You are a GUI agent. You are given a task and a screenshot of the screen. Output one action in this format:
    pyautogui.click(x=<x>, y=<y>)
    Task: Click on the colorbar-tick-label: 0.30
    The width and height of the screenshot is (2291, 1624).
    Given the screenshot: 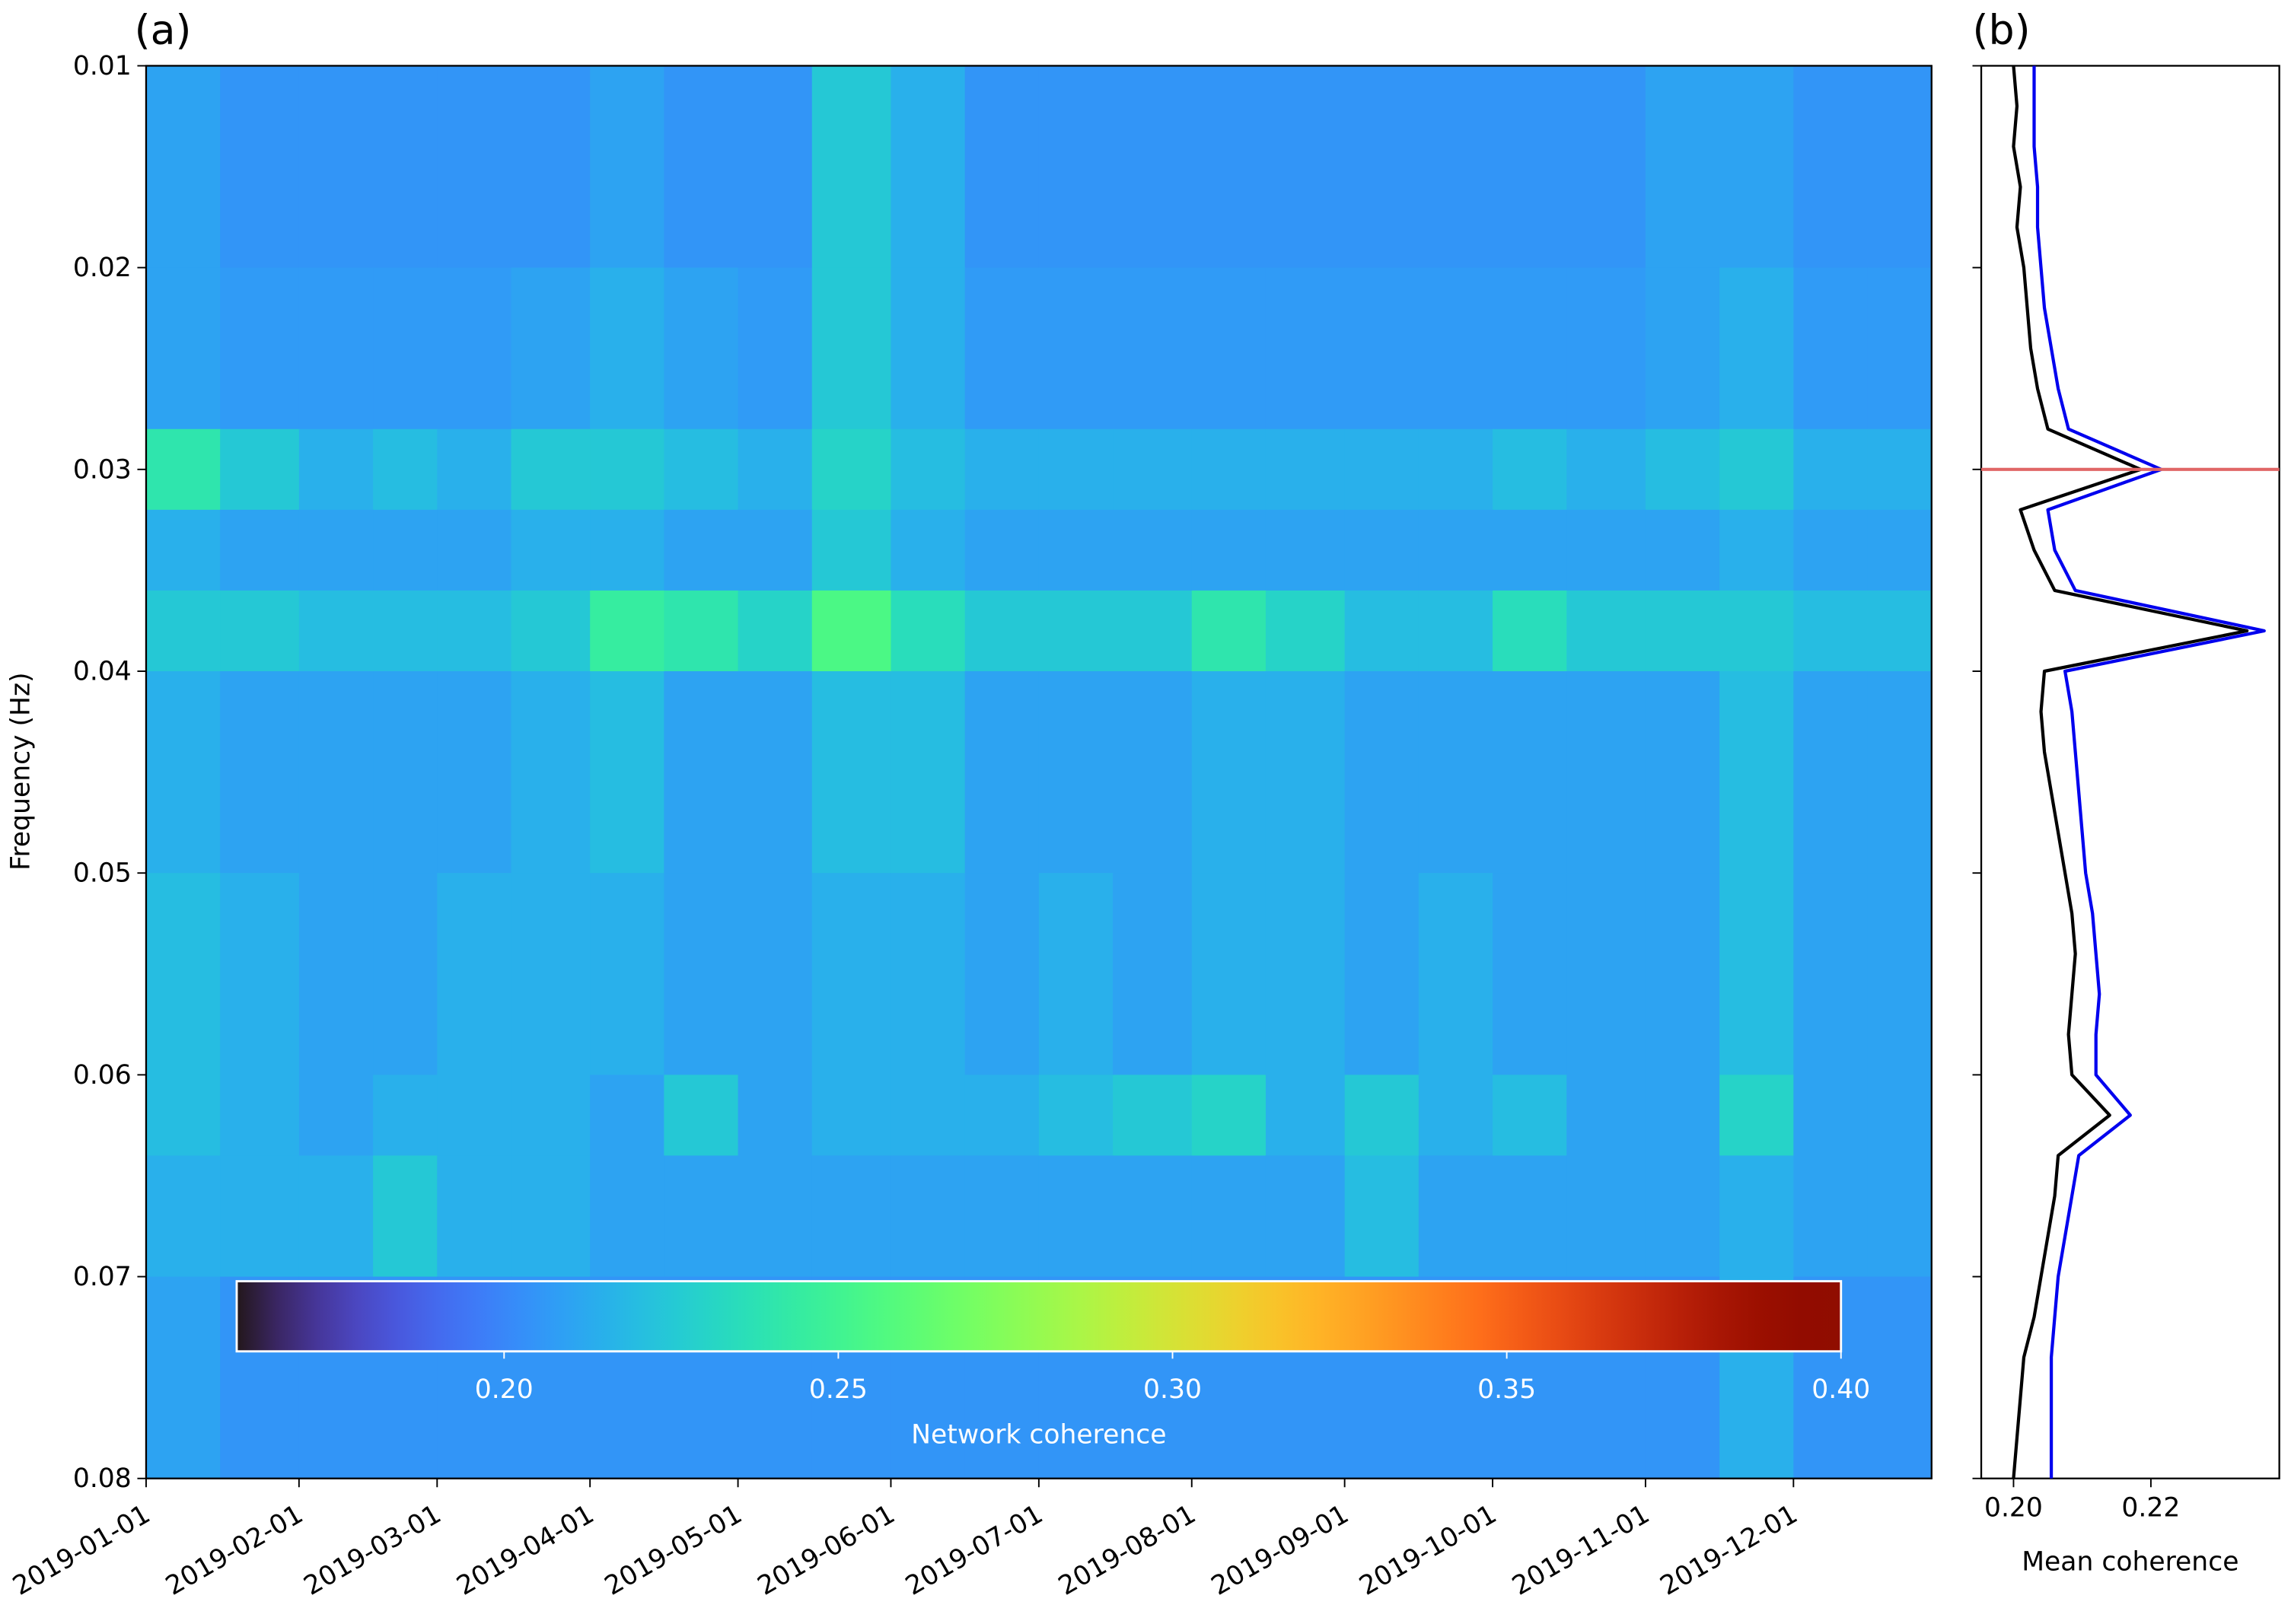 What is the action you would take?
    pyautogui.click(x=1172, y=1389)
    